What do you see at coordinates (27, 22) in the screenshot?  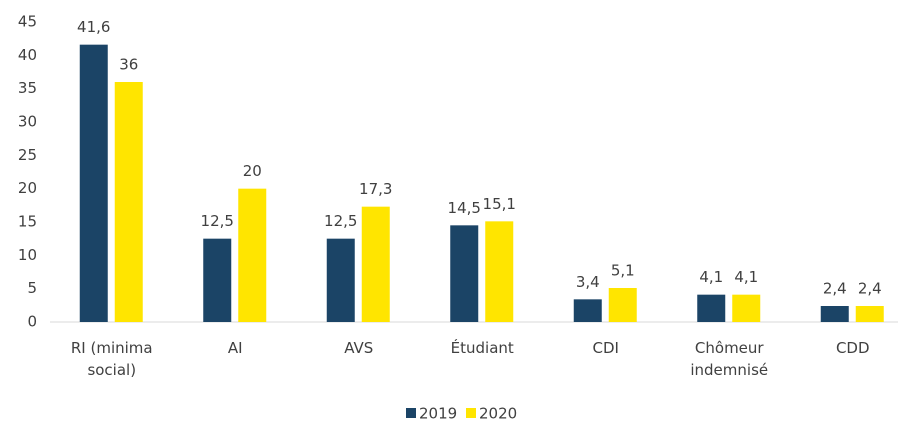 I see `y-tick-label: 45` at bounding box center [27, 22].